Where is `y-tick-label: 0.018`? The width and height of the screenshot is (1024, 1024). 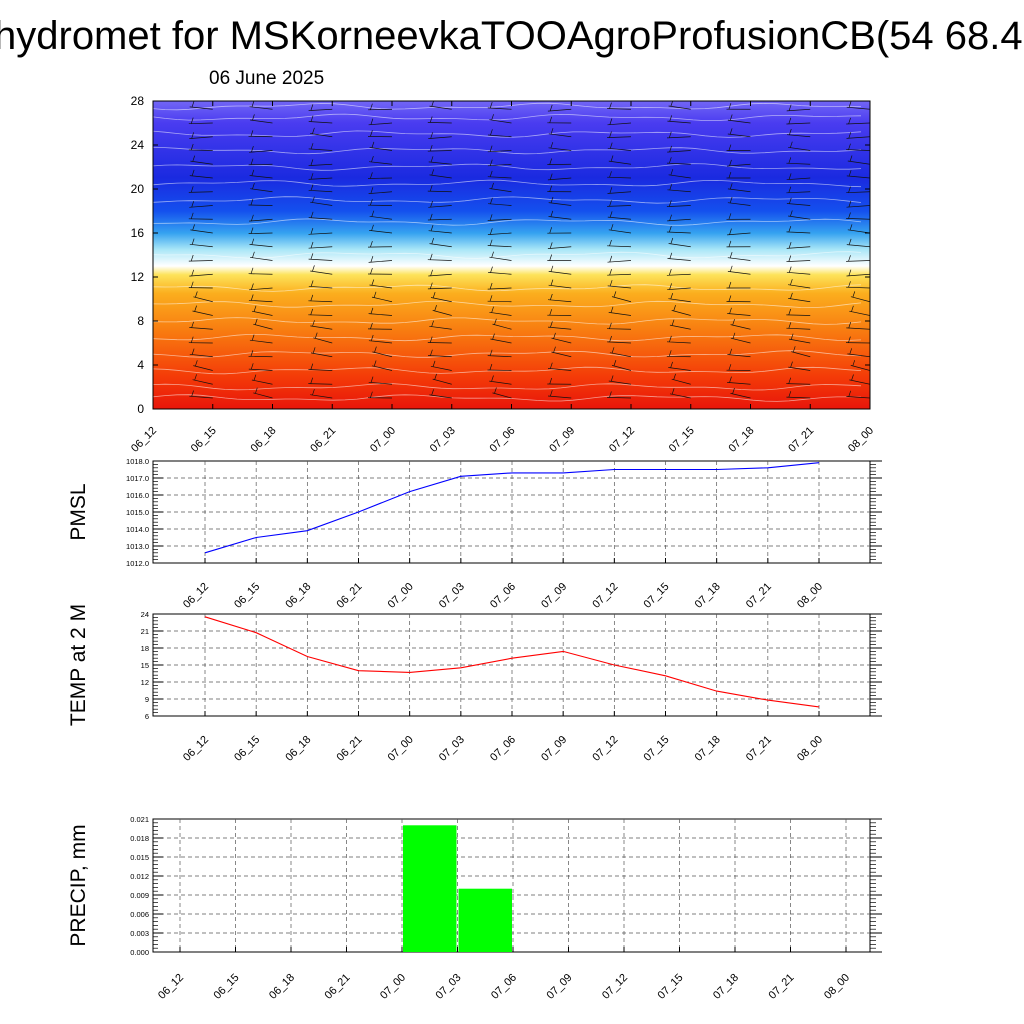
y-tick-label: 0.018 is located at coordinates (139, 838).